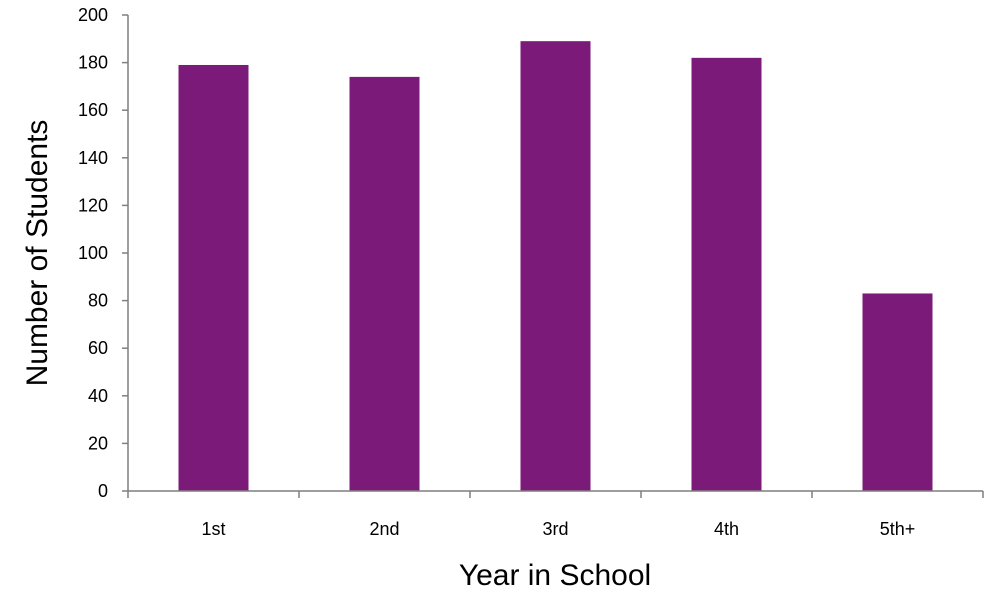  I want to click on y-tick-label: 20, so click(98, 443).